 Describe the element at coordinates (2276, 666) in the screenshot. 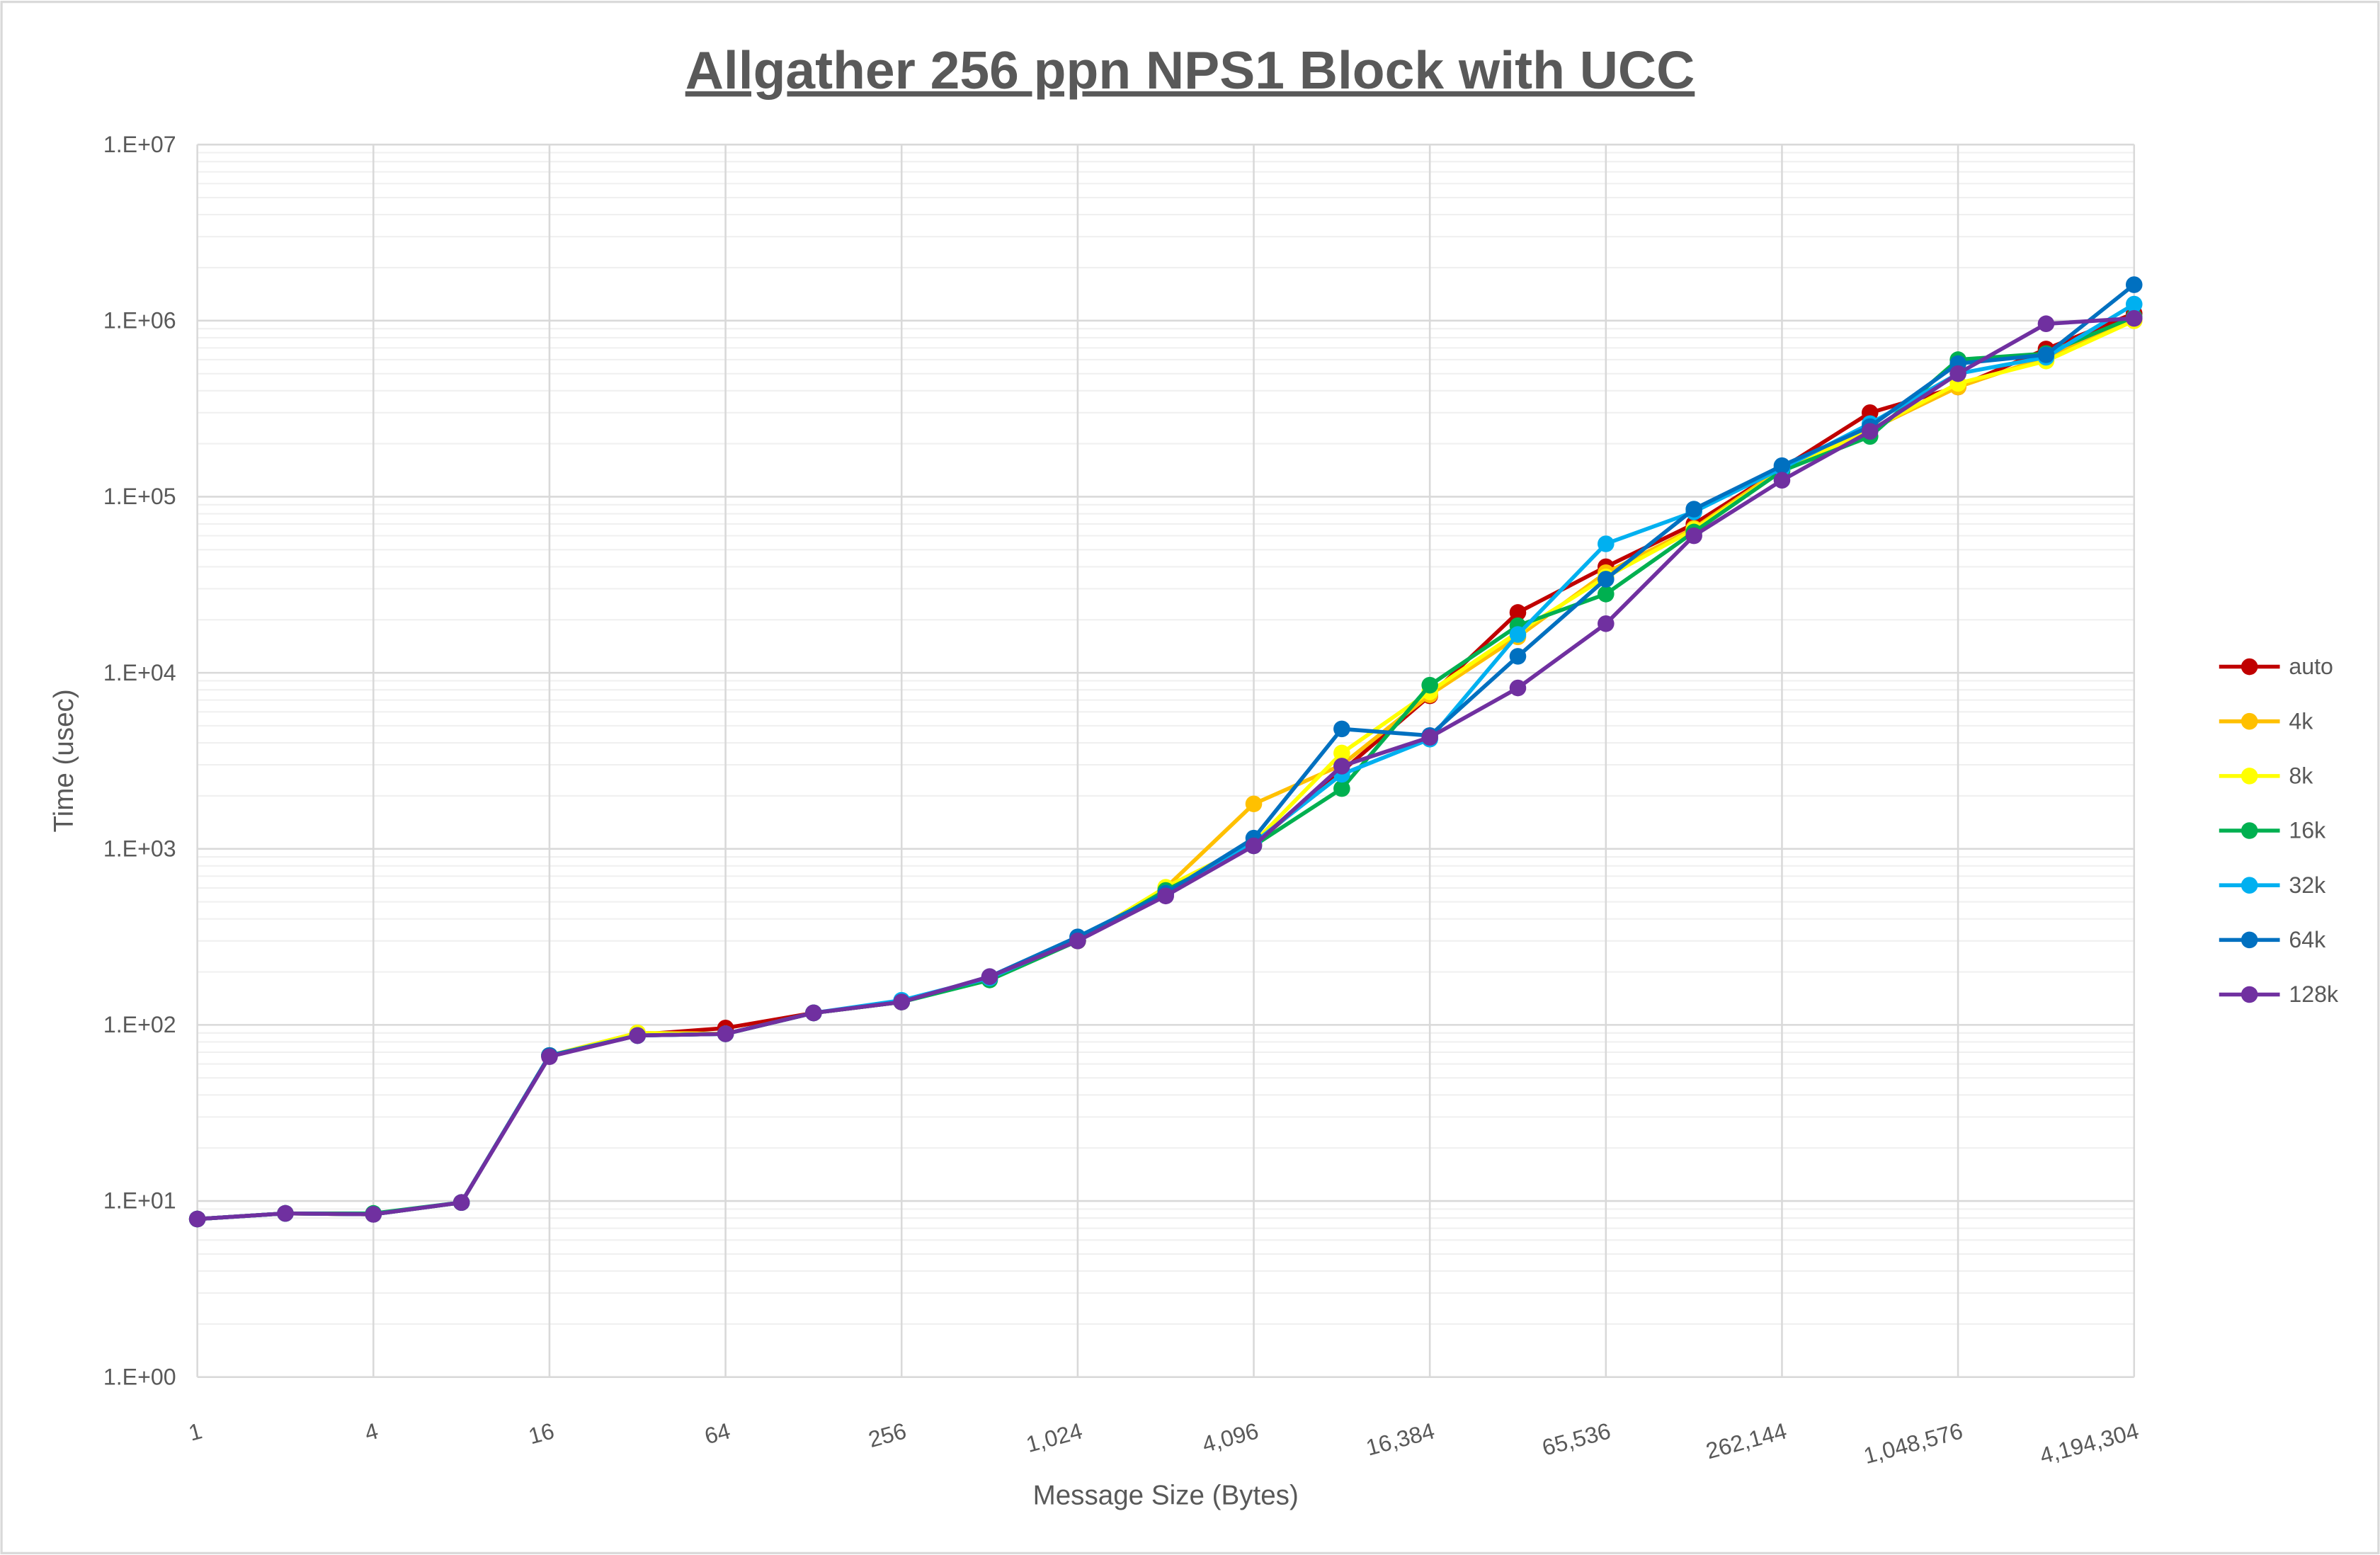

I see `legend-entry-auto: auto` at that location.